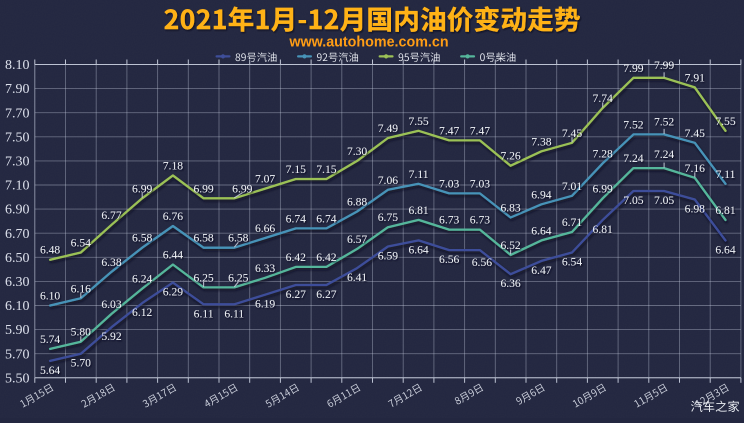 Image resolution: width=744 pixels, height=423 pixels. I want to click on svg-text: 6.44, so click(173, 255).